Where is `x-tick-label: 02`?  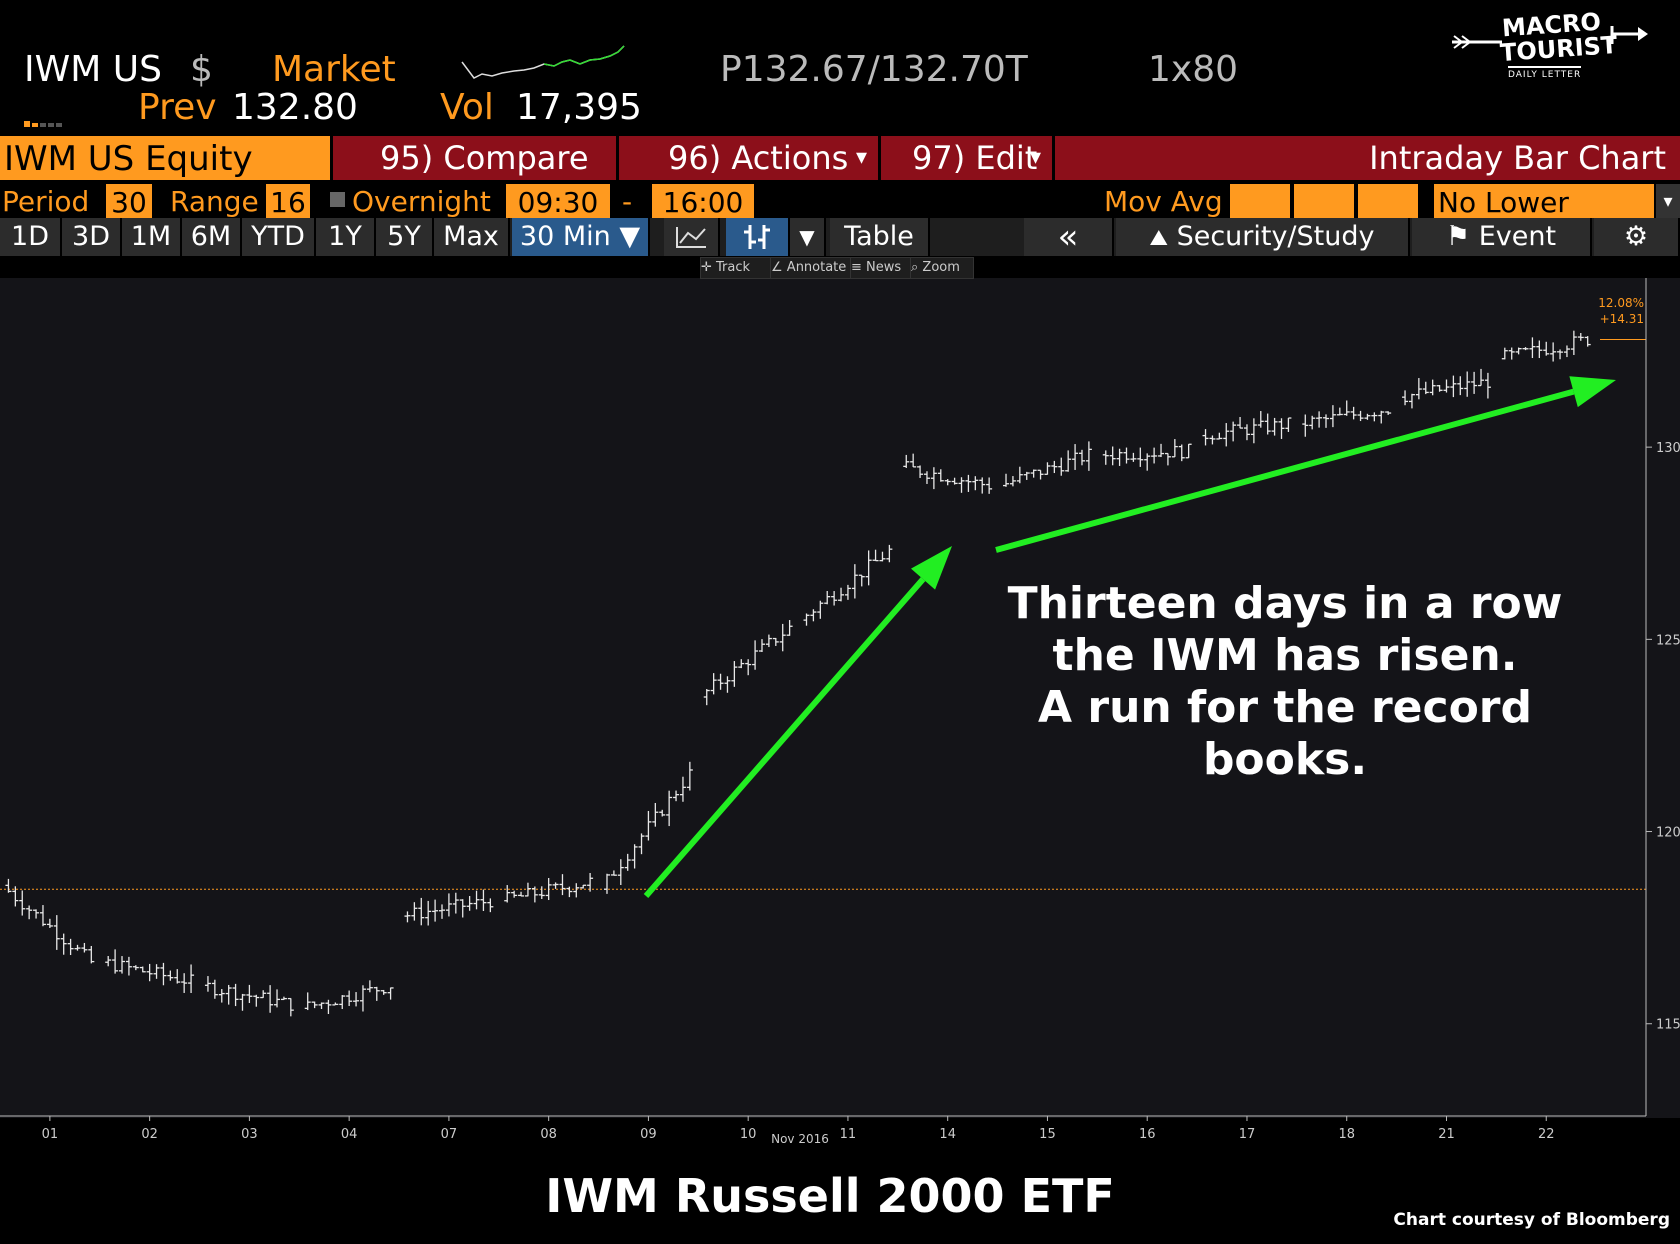
x-tick-label: 02 is located at coordinates (149, 1134).